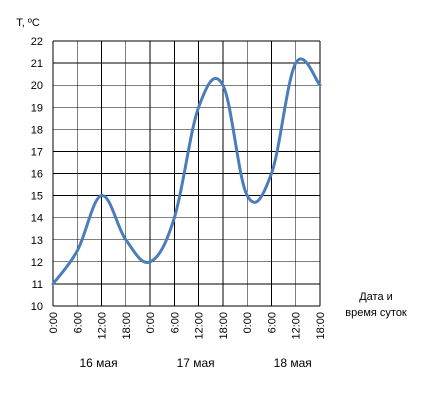 The image size is (441, 401). I want to click on y-tick-label: 10, so click(37, 307).